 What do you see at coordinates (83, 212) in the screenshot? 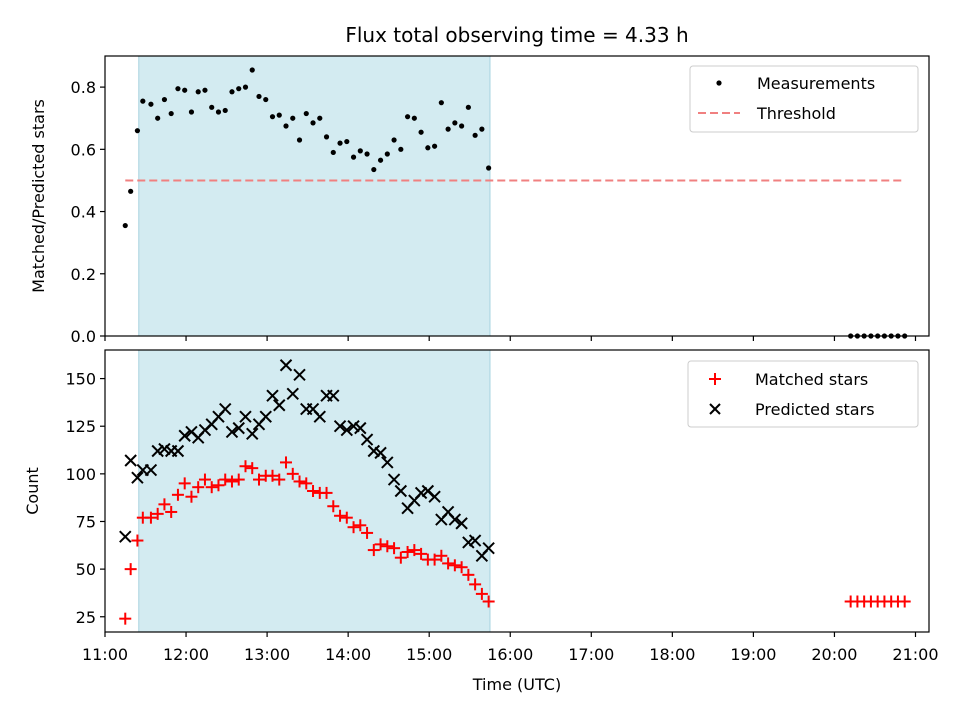
I see `top-y-tick-label: 0.4` at bounding box center [83, 212].